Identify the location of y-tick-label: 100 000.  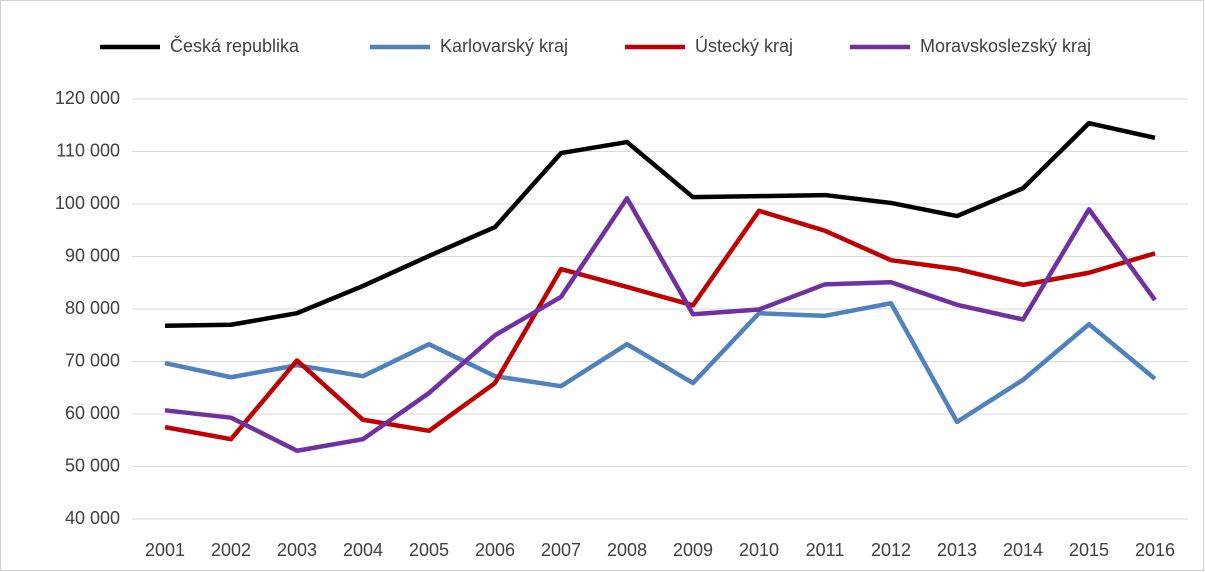
(87, 203).